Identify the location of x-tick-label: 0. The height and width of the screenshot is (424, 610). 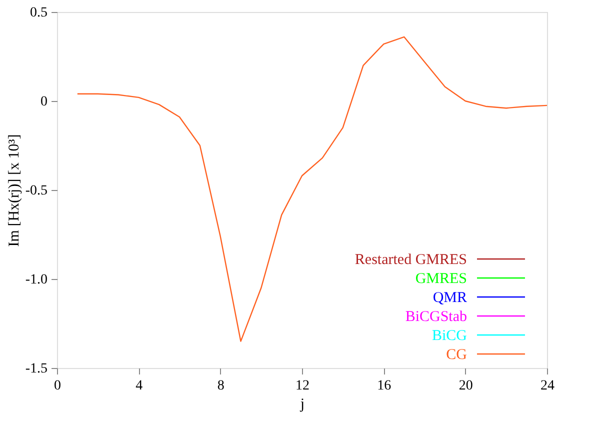
(57, 386).